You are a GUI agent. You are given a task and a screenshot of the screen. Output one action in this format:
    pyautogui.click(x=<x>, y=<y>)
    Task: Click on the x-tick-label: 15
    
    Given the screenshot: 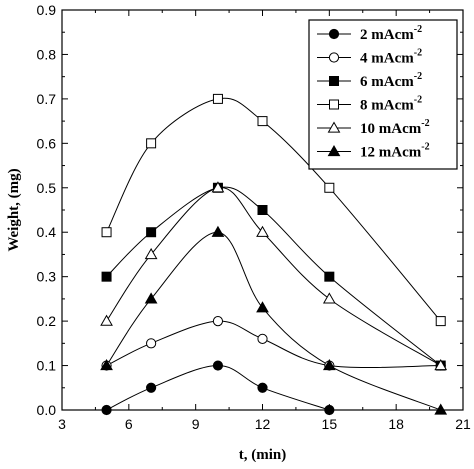 What is the action you would take?
    pyautogui.click(x=330, y=424)
    